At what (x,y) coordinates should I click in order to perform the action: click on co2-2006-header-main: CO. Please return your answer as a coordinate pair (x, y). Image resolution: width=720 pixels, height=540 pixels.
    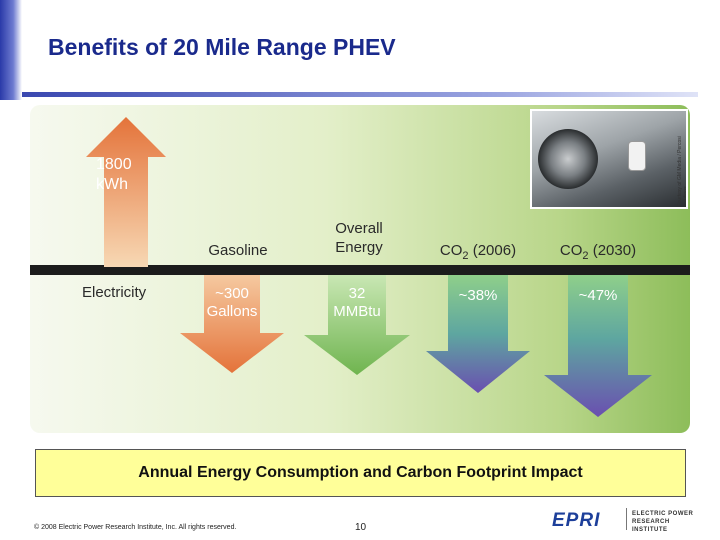
    Looking at the image, I should click on (451, 250).